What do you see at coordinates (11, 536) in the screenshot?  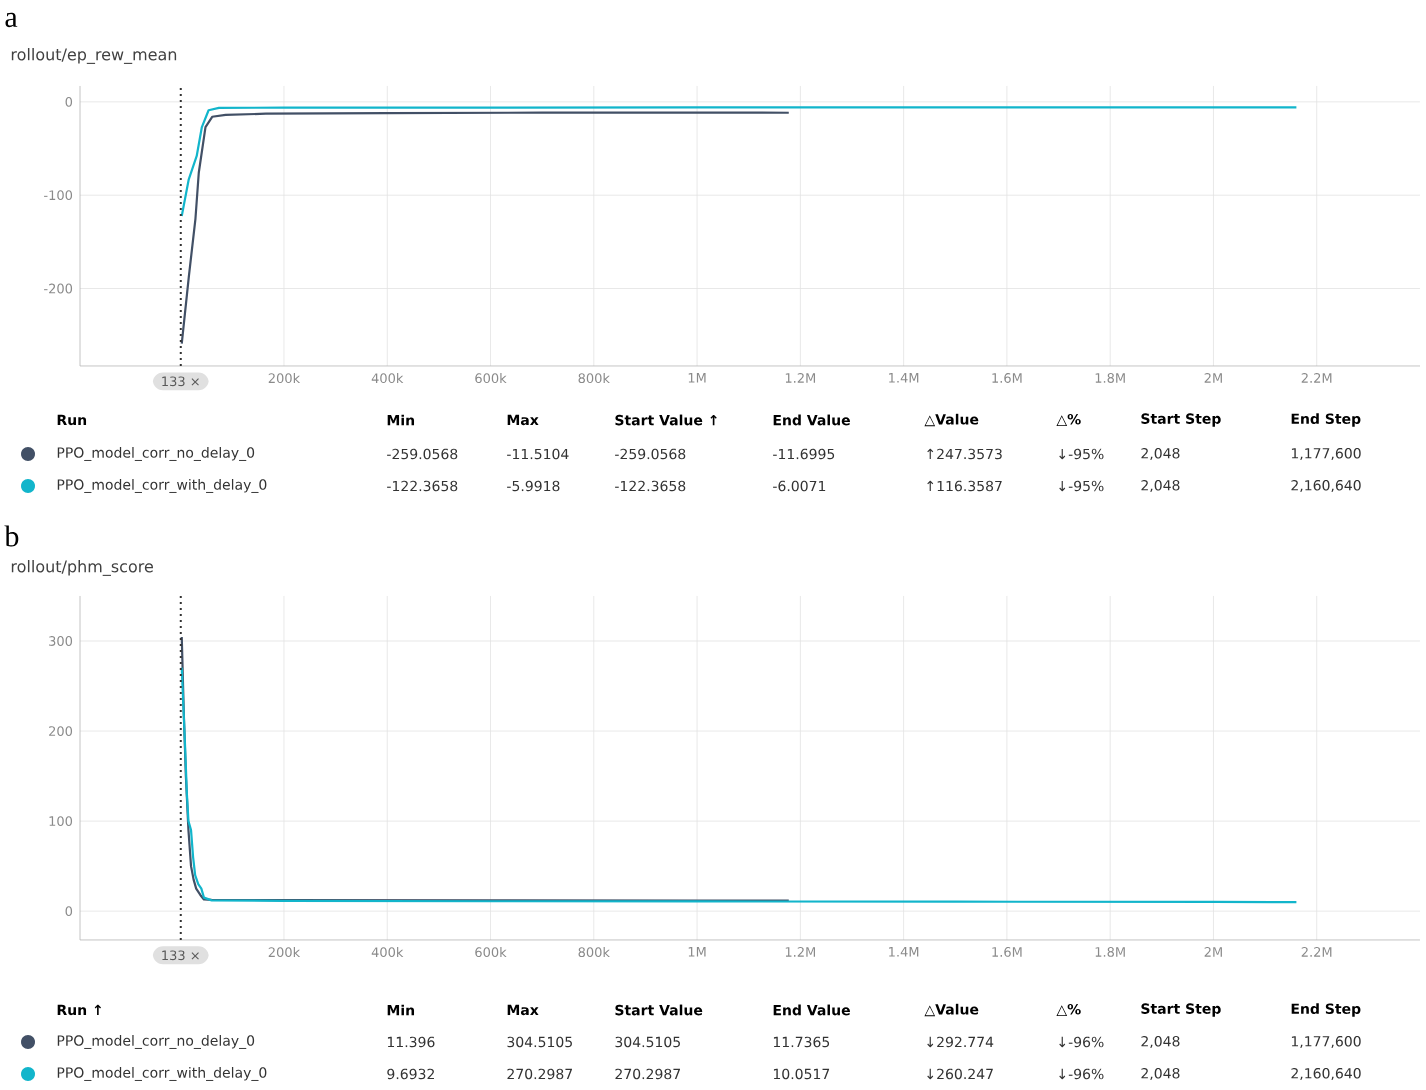 I see `text: b` at bounding box center [11, 536].